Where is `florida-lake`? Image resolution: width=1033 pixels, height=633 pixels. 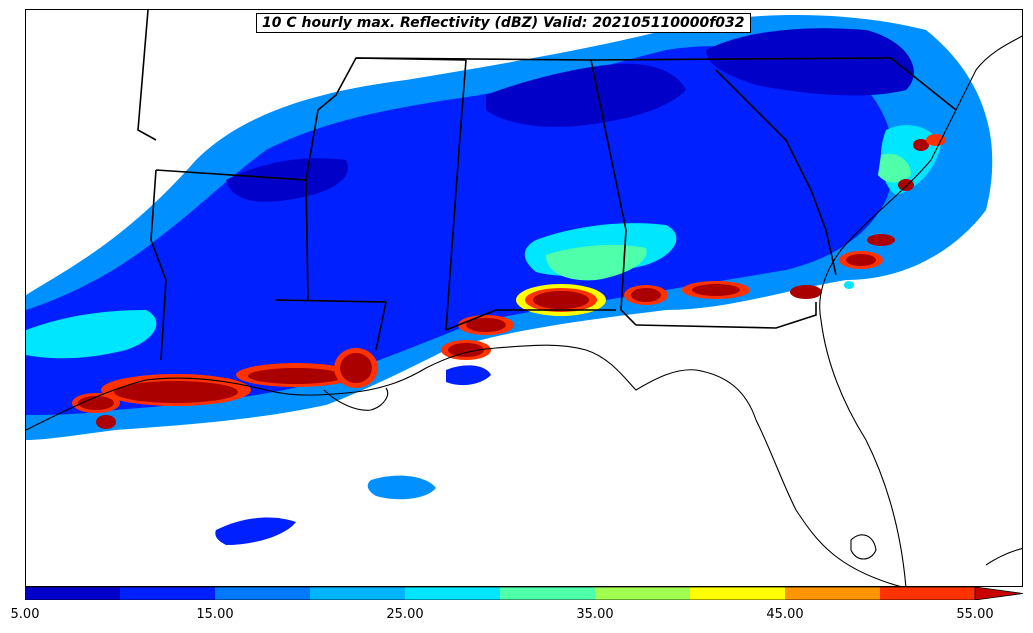
florida-lake is located at coordinates (863, 547).